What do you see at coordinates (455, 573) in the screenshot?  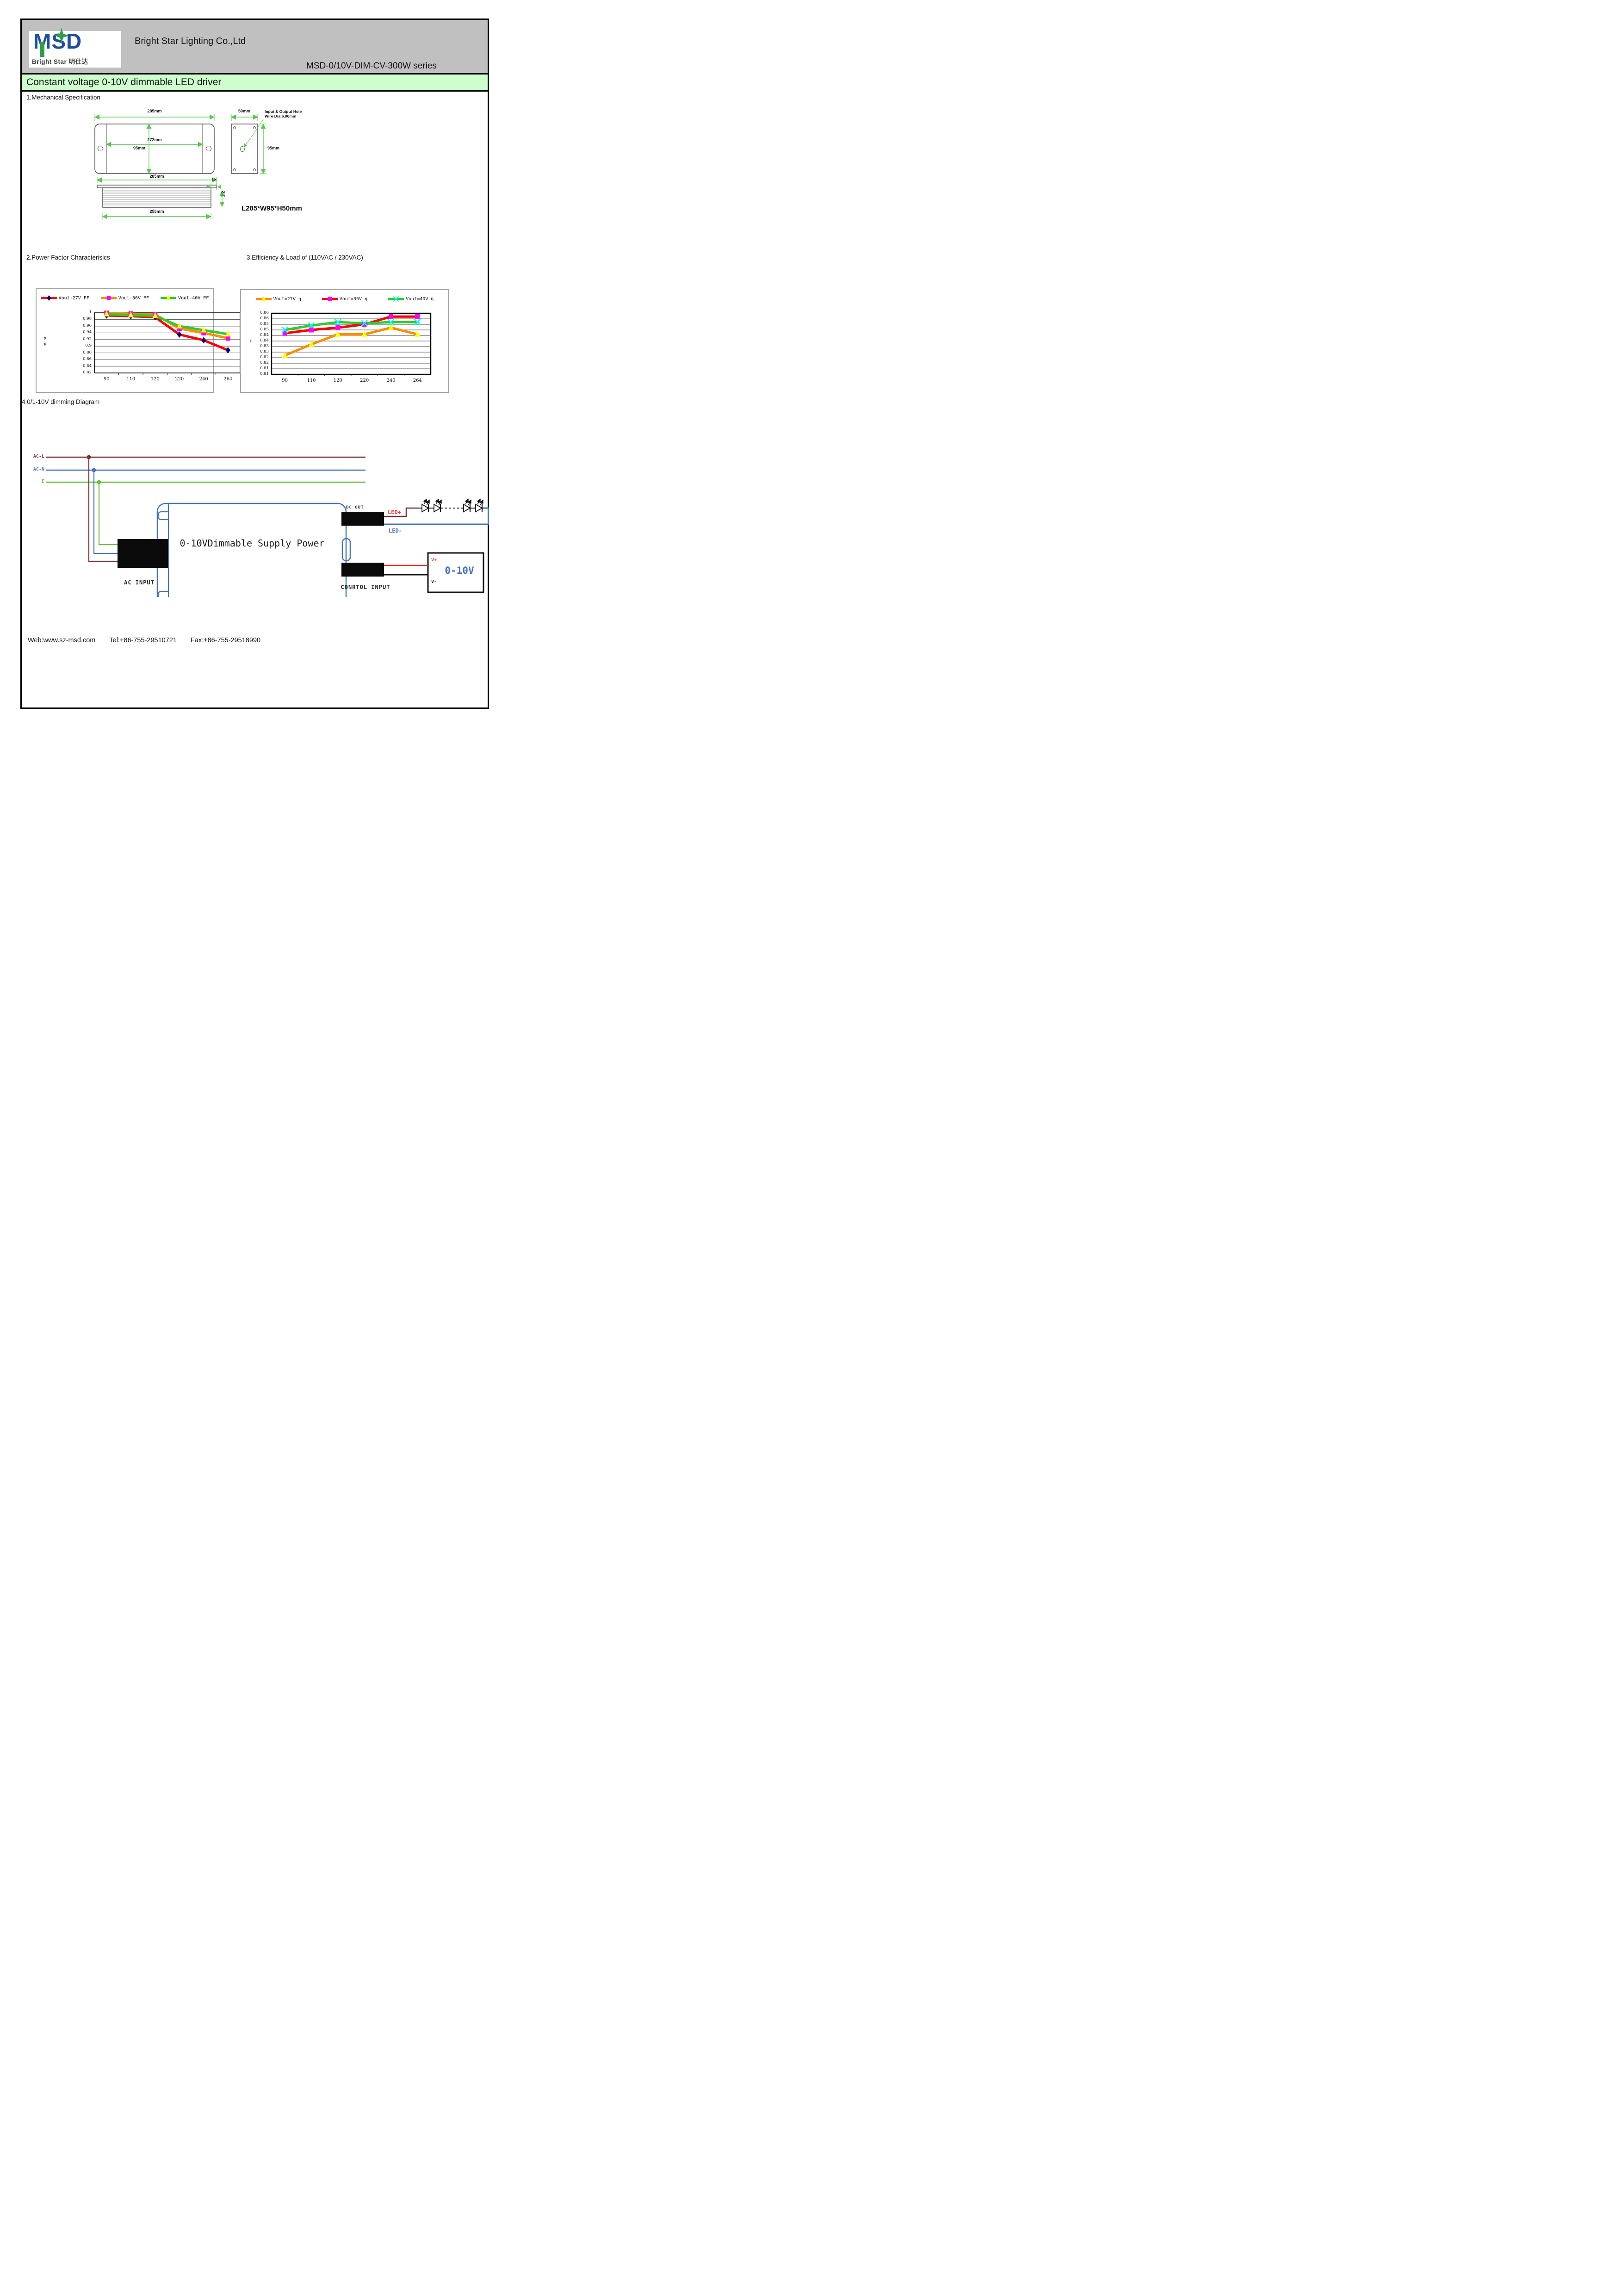 I see `dimmer-box` at bounding box center [455, 573].